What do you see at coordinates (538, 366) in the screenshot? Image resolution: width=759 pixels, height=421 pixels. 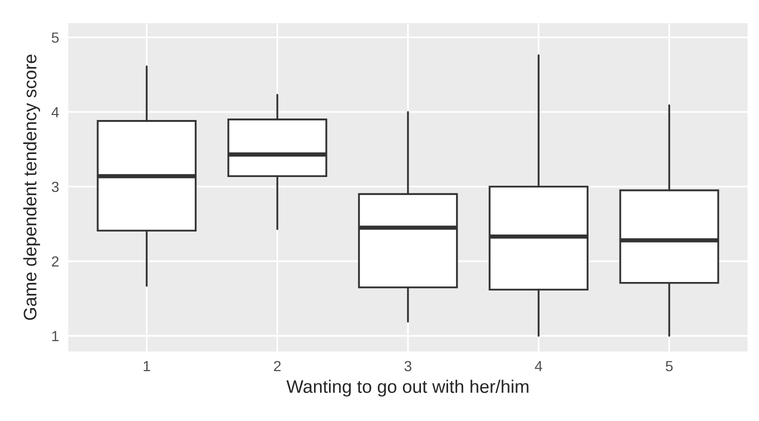 I see `x-tick-label: 4` at bounding box center [538, 366].